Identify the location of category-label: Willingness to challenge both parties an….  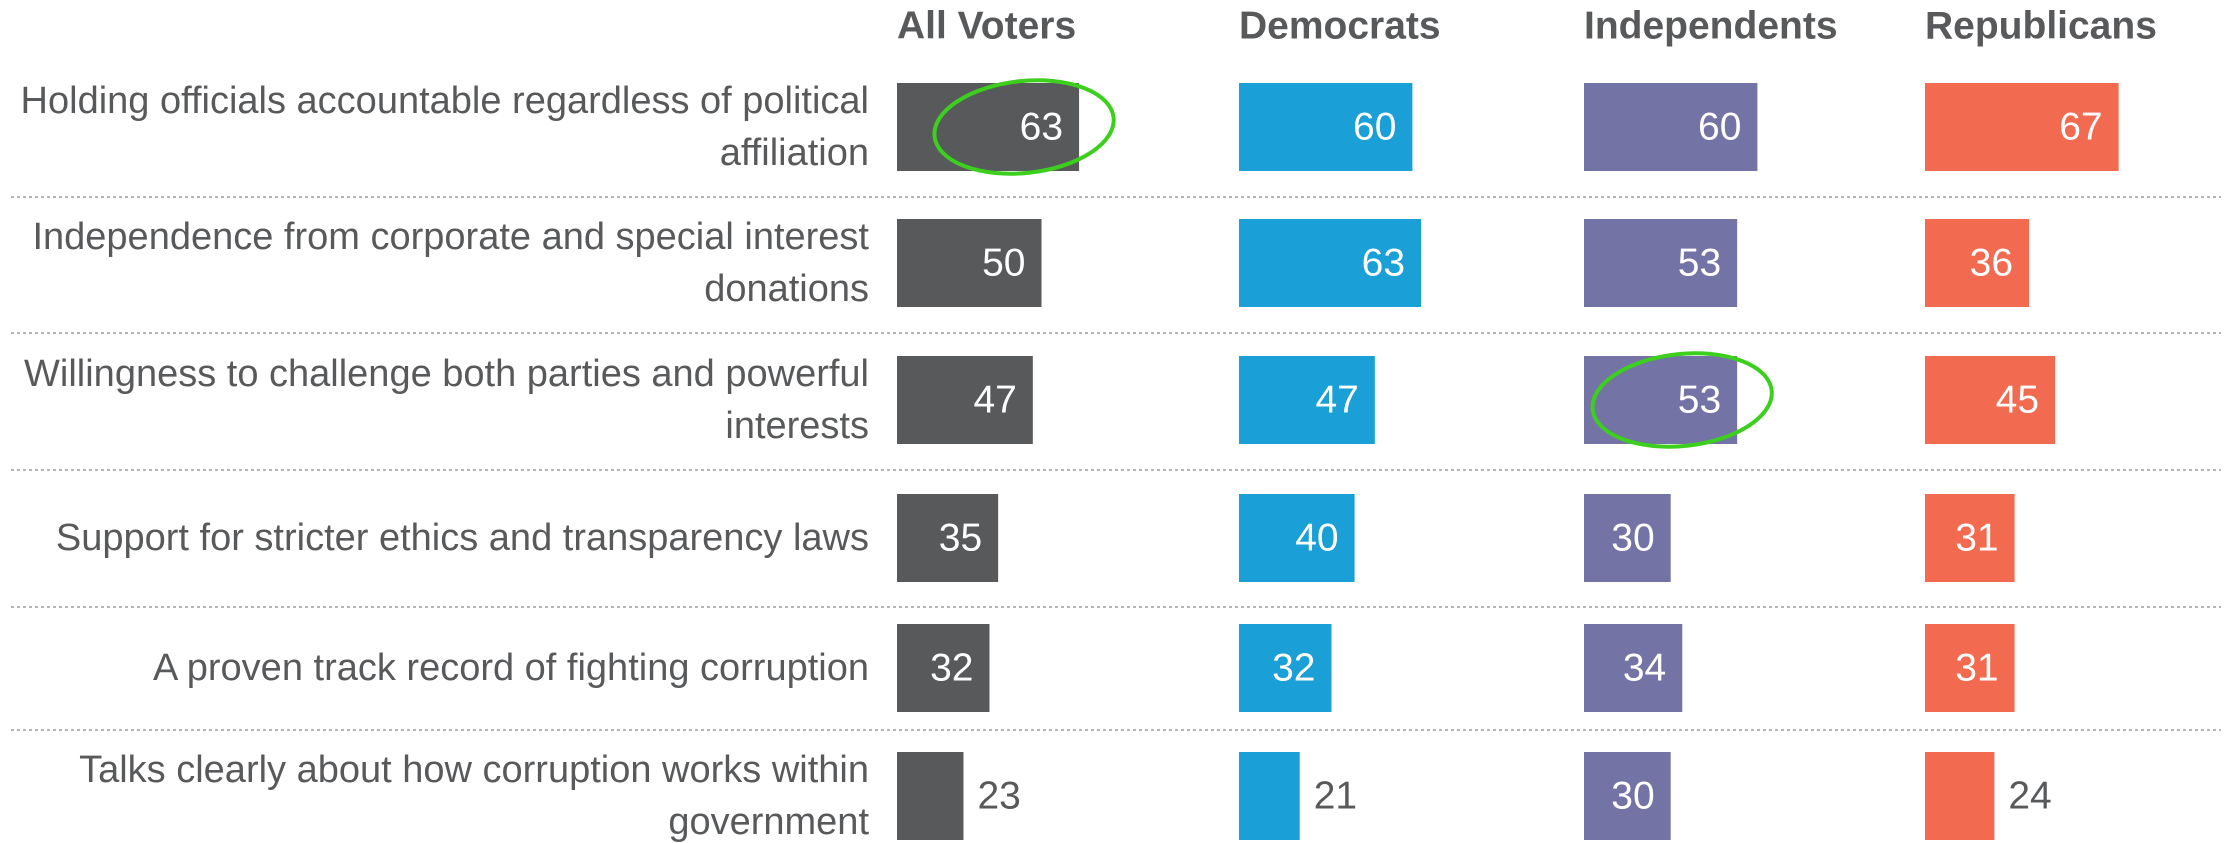
(446, 400).